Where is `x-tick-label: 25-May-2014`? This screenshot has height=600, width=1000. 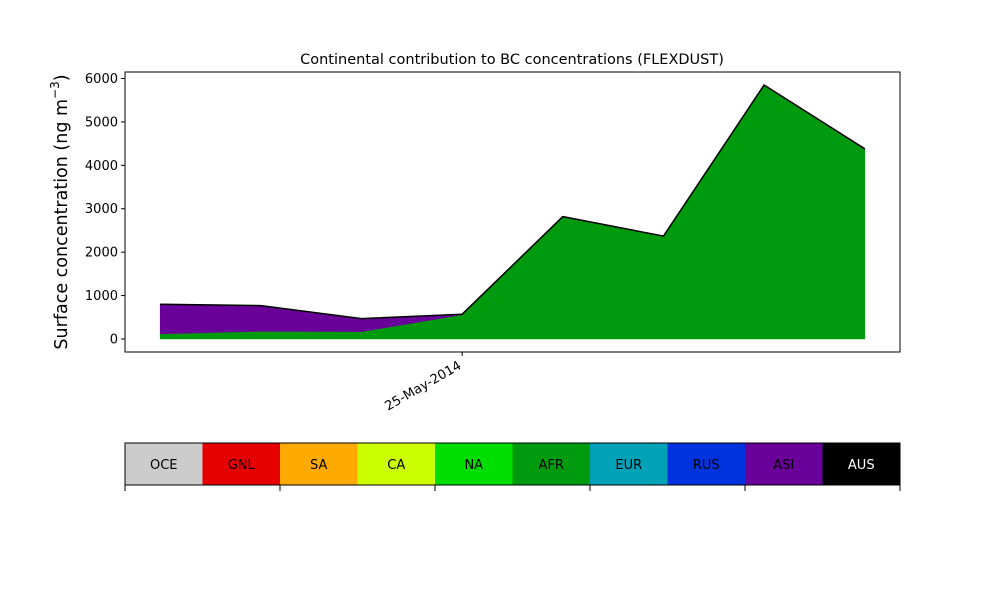 x-tick-label: 25-May-2014 is located at coordinates (423, 386).